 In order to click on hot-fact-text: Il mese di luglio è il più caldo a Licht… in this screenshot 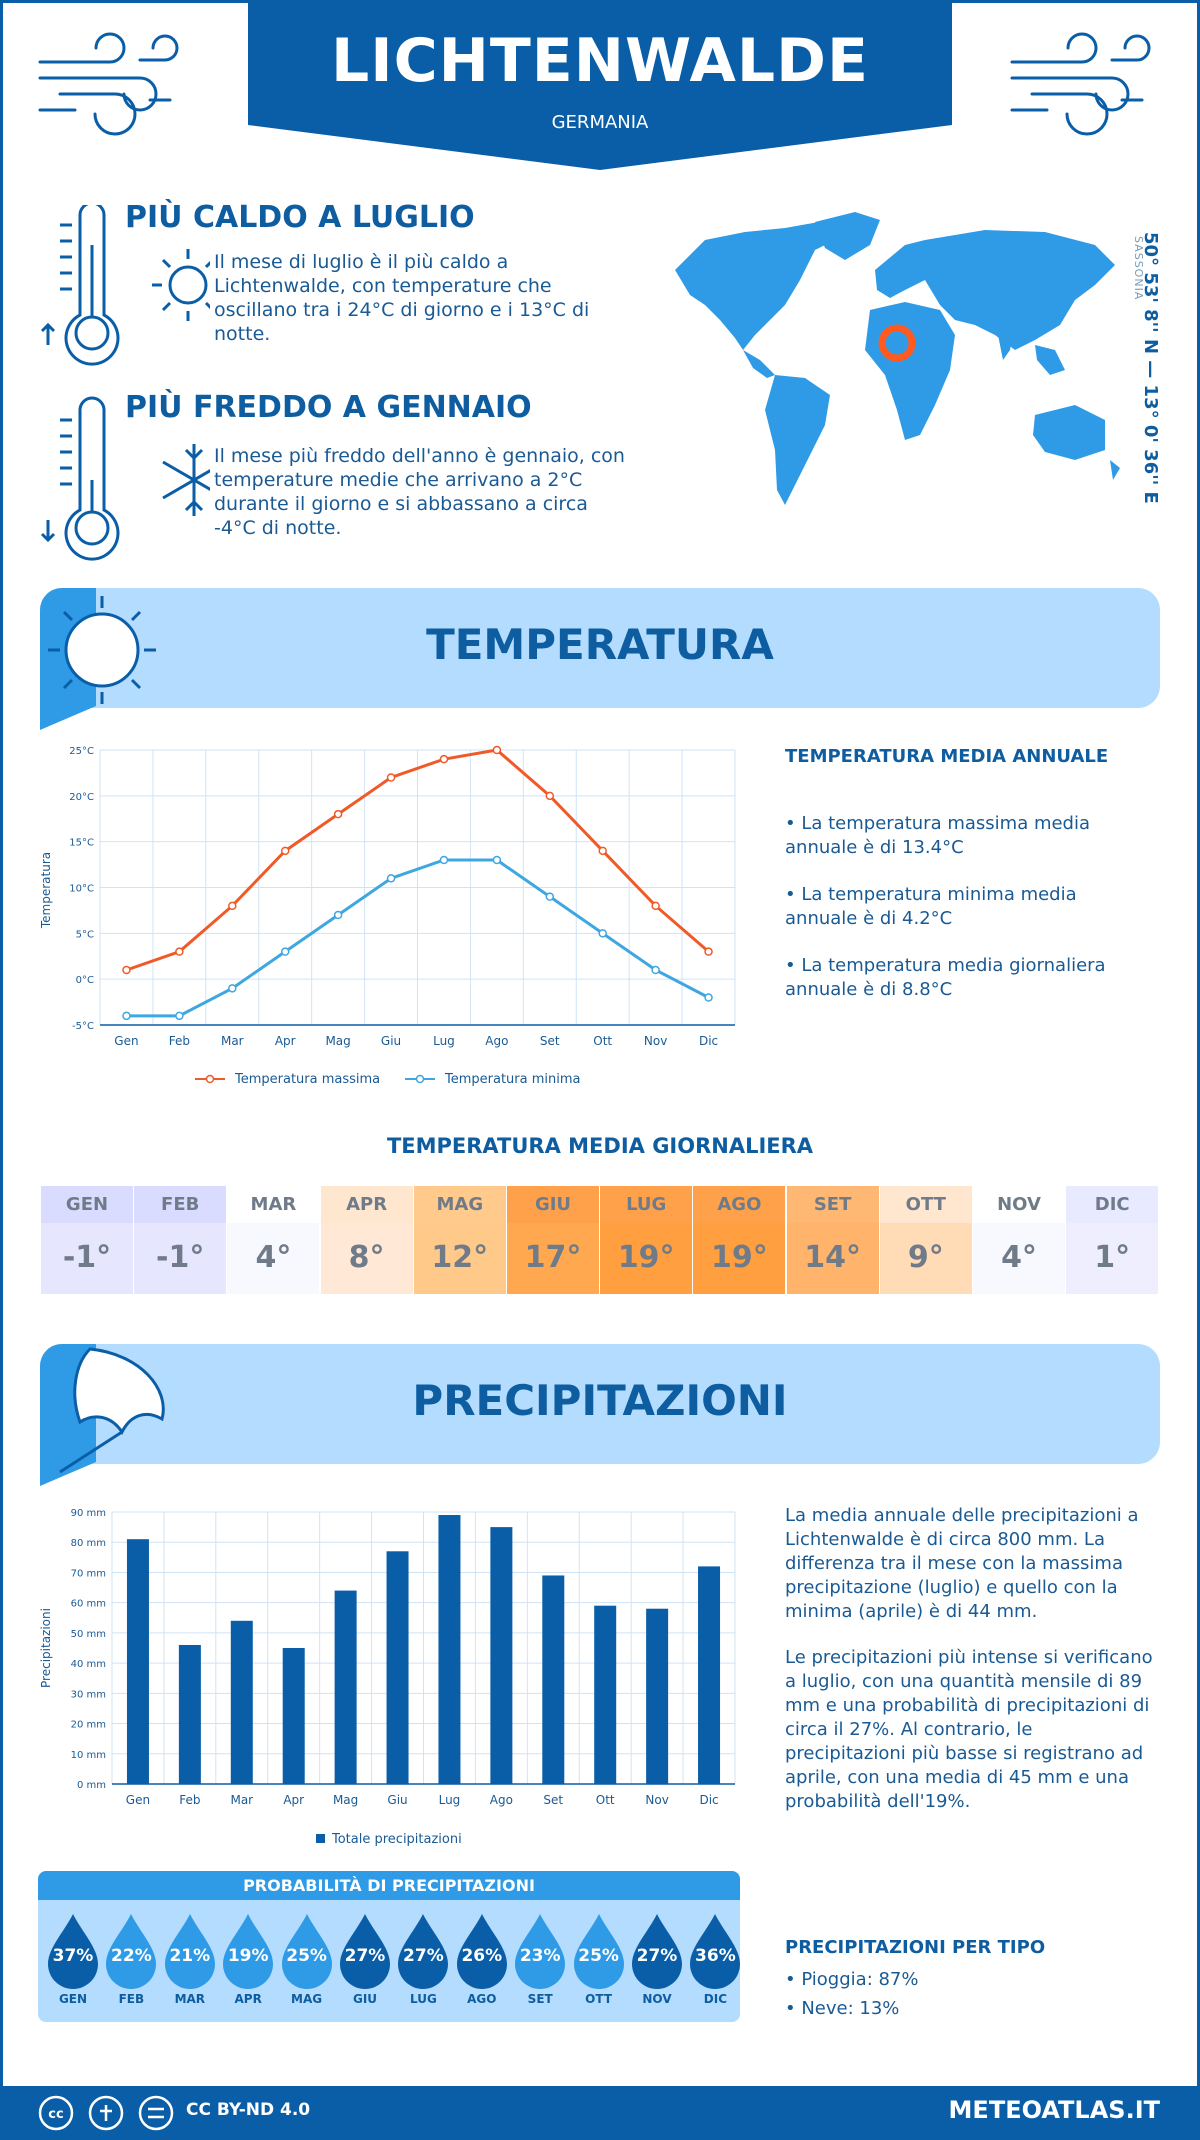, I will do `click(402, 298)`.